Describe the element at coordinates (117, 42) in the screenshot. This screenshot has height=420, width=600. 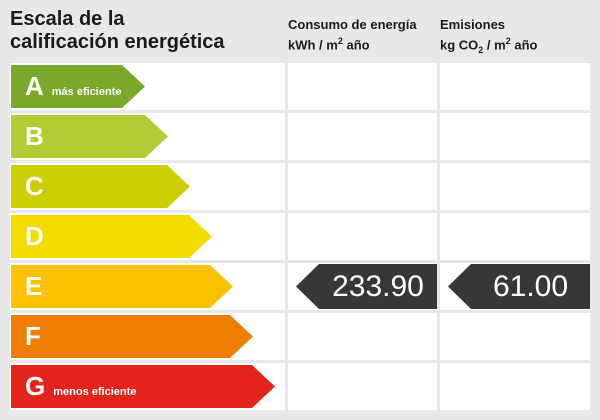
I see `page-title-line2: calificación energética` at that location.